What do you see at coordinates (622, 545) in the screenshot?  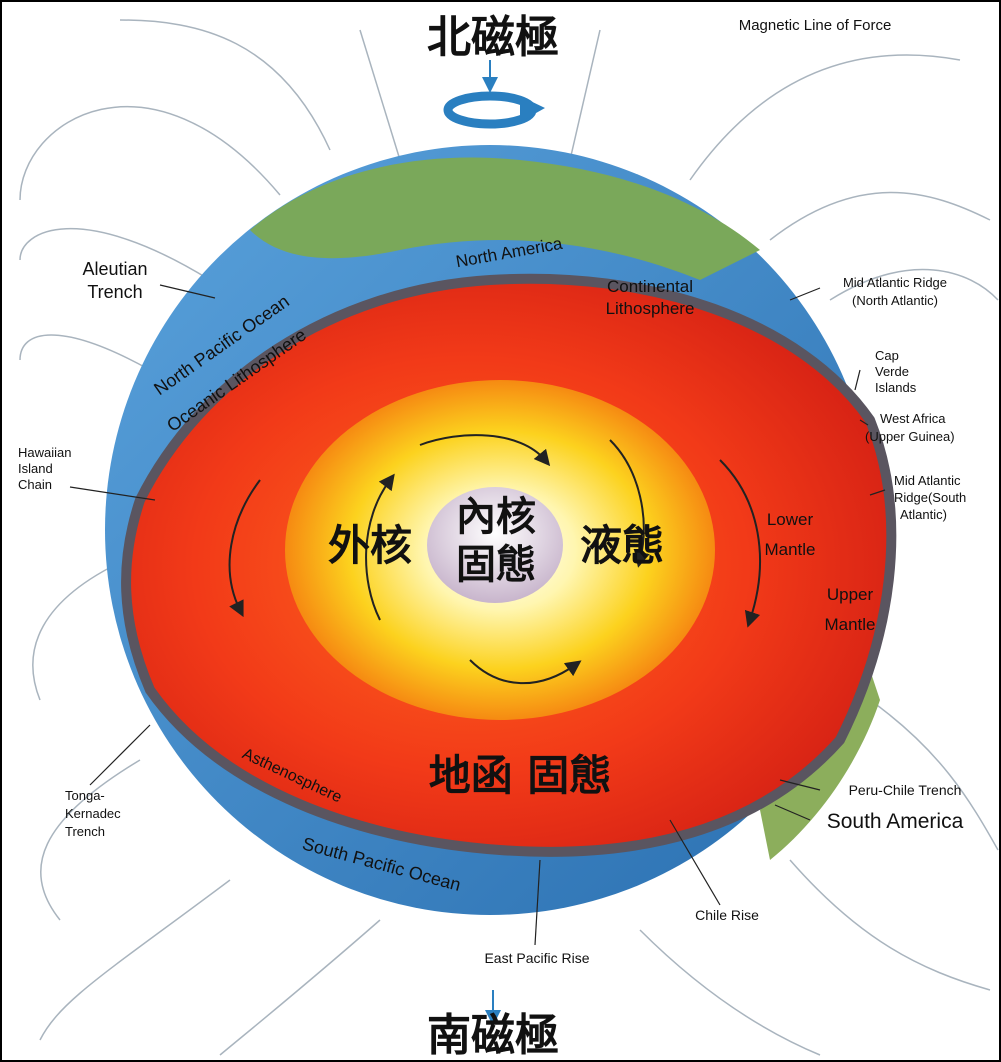 I see `outer-core-label-right: 液態` at bounding box center [622, 545].